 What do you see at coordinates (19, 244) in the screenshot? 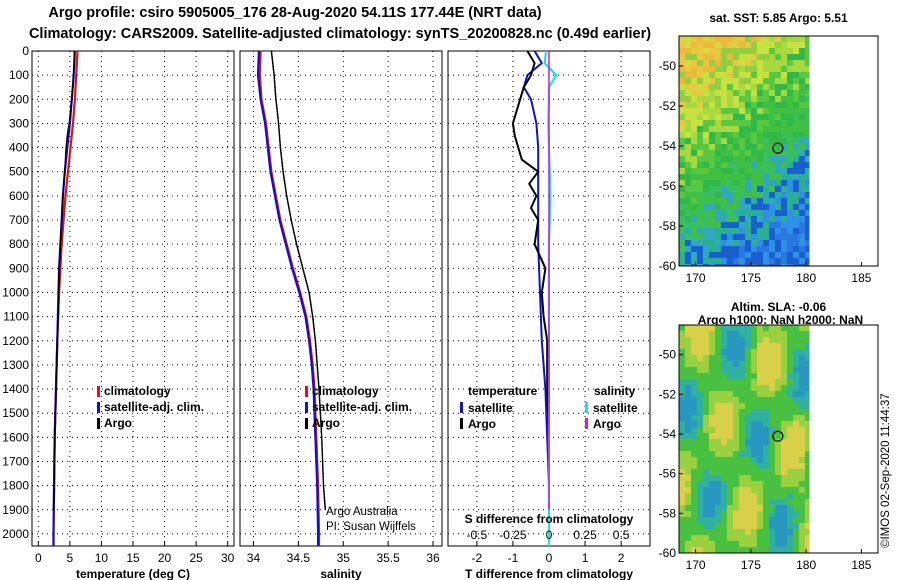
I see `y-tick-label: 800` at bounding box center [19, 244].